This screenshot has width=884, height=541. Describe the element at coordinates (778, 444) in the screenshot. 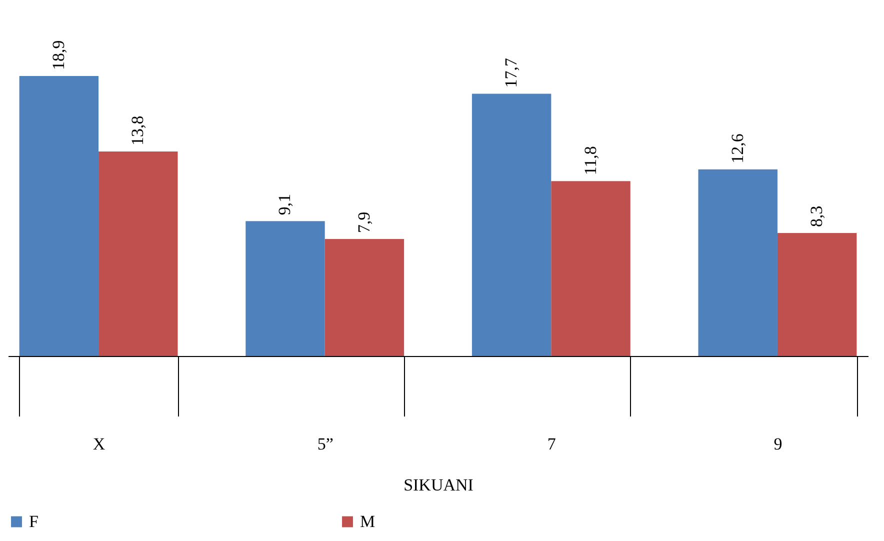

I see `x-tick-label: 9` at that location.